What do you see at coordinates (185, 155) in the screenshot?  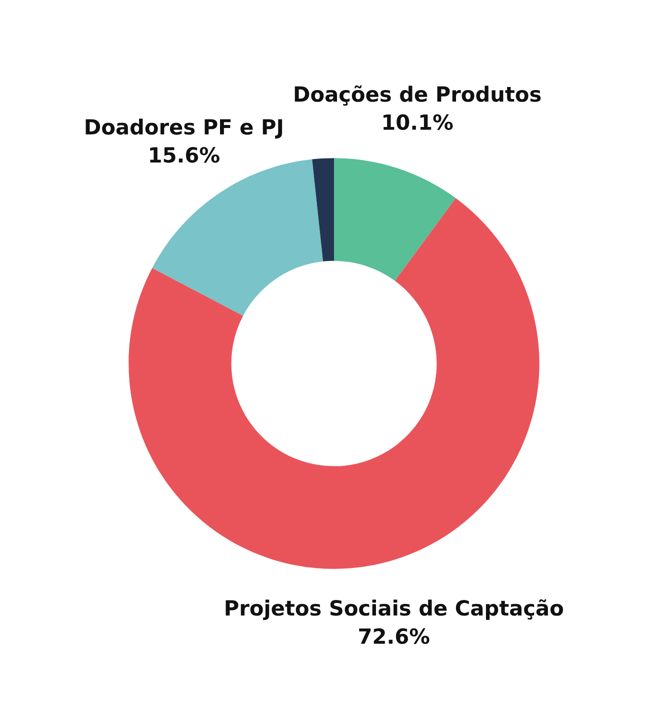 I see `data-label: 15.6%` at bounding box center [185, 155].